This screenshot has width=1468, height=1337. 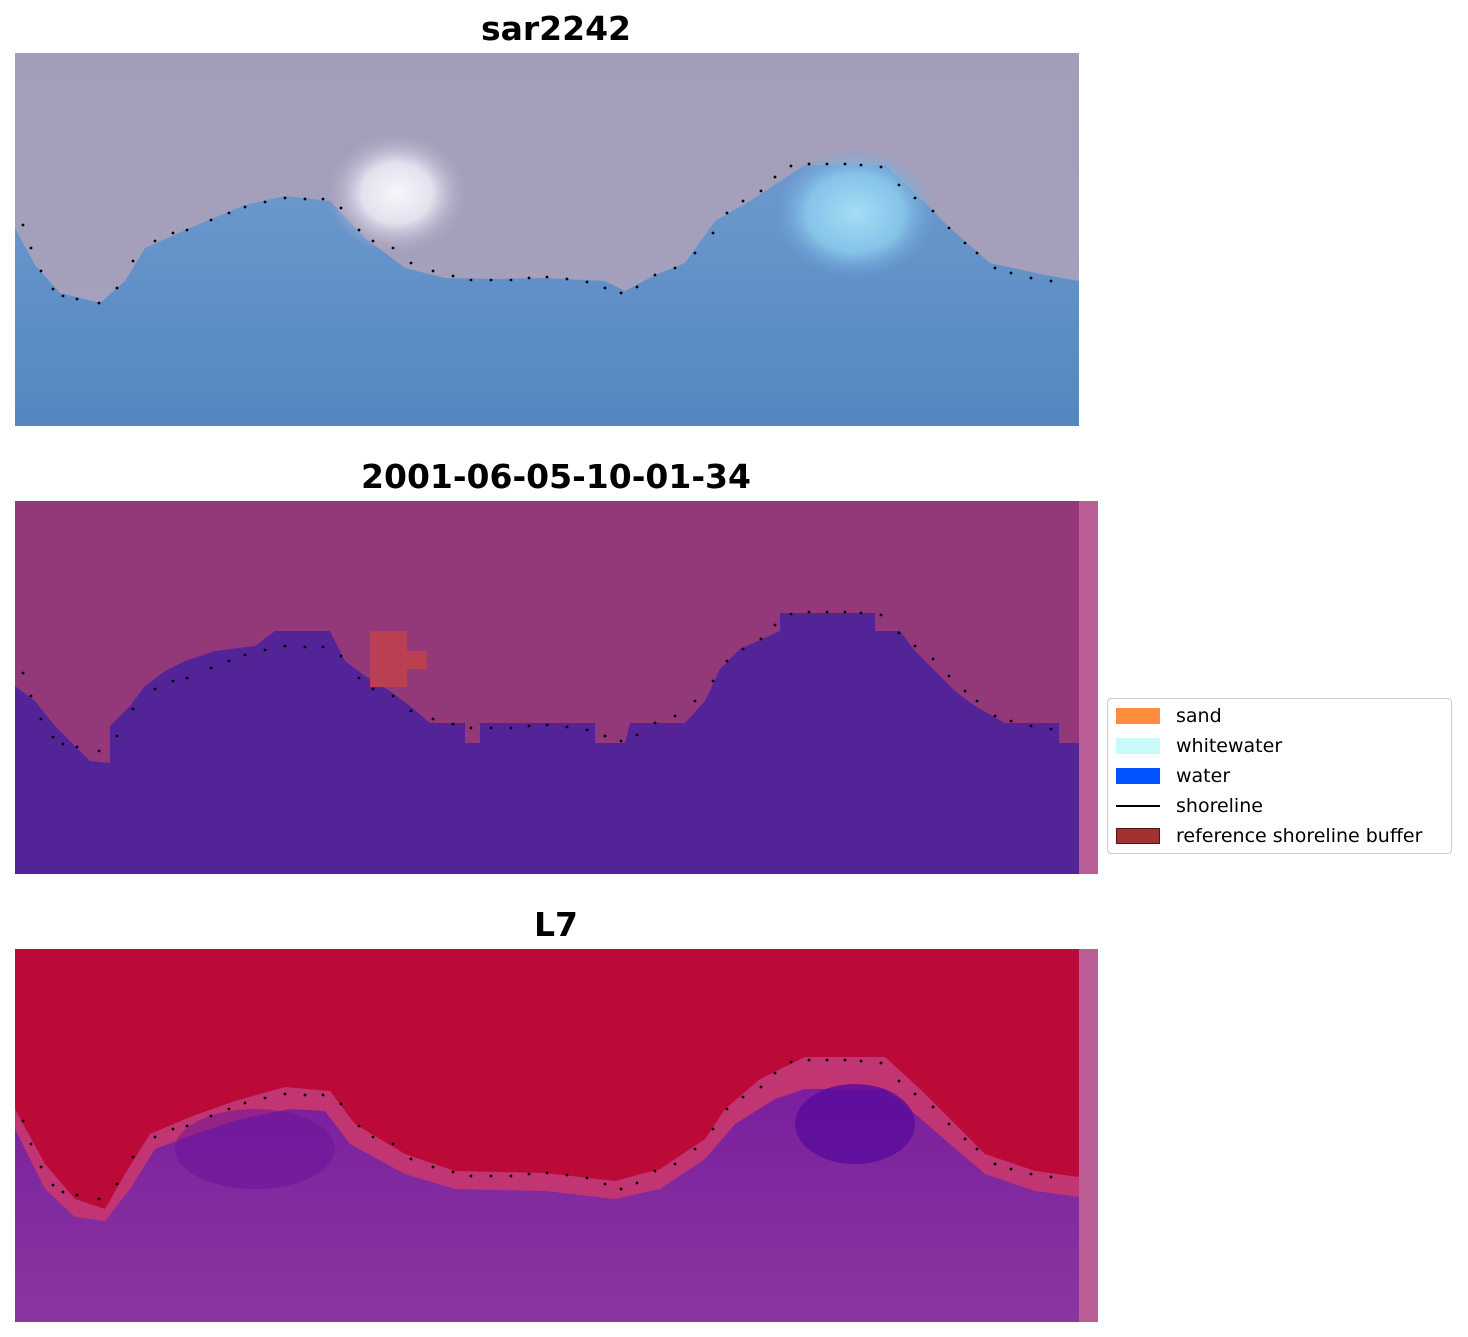 What do you see at coordinates (1299, 836) in the screenshot?
I see `legend-label: reference shoreline buffer` at bounding box center [1299, 836].